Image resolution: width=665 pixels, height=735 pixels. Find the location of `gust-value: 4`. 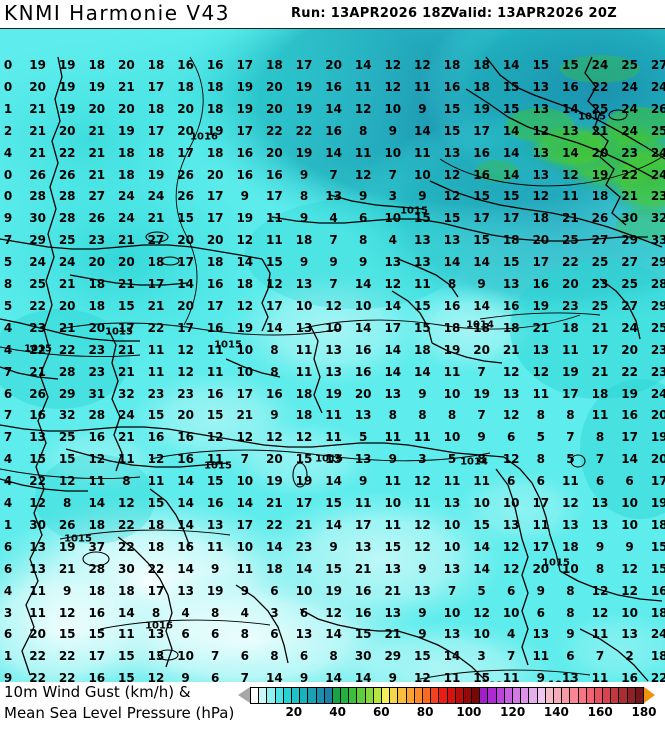

gust-value: 4 is located at coordinates (333, 218).